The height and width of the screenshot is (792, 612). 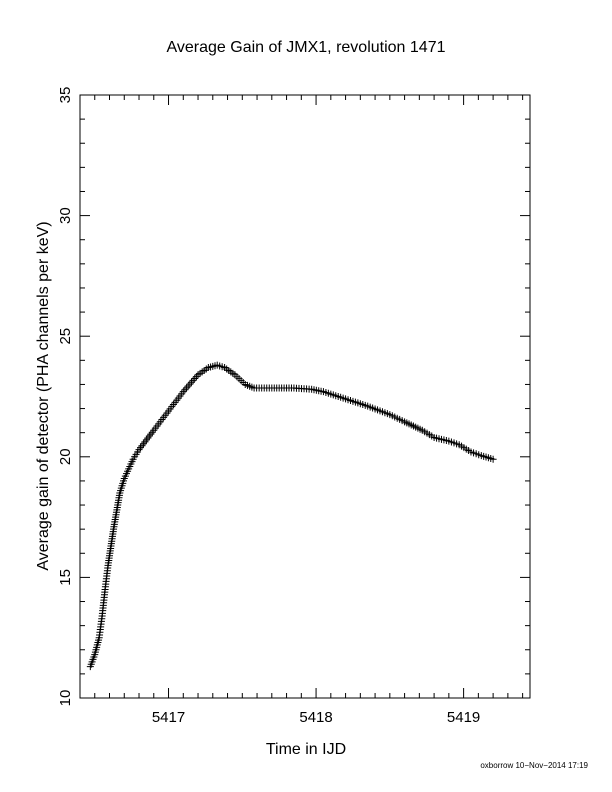 I want to click on x-tick-label: 5418, so click(x=315, y=717).